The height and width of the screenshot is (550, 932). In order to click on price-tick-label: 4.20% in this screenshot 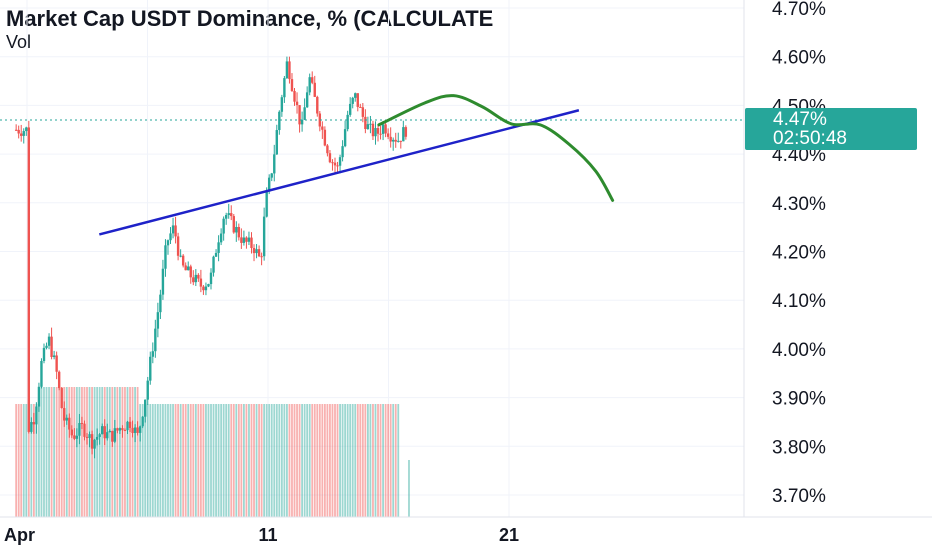, I will do `click(799, 253)`.